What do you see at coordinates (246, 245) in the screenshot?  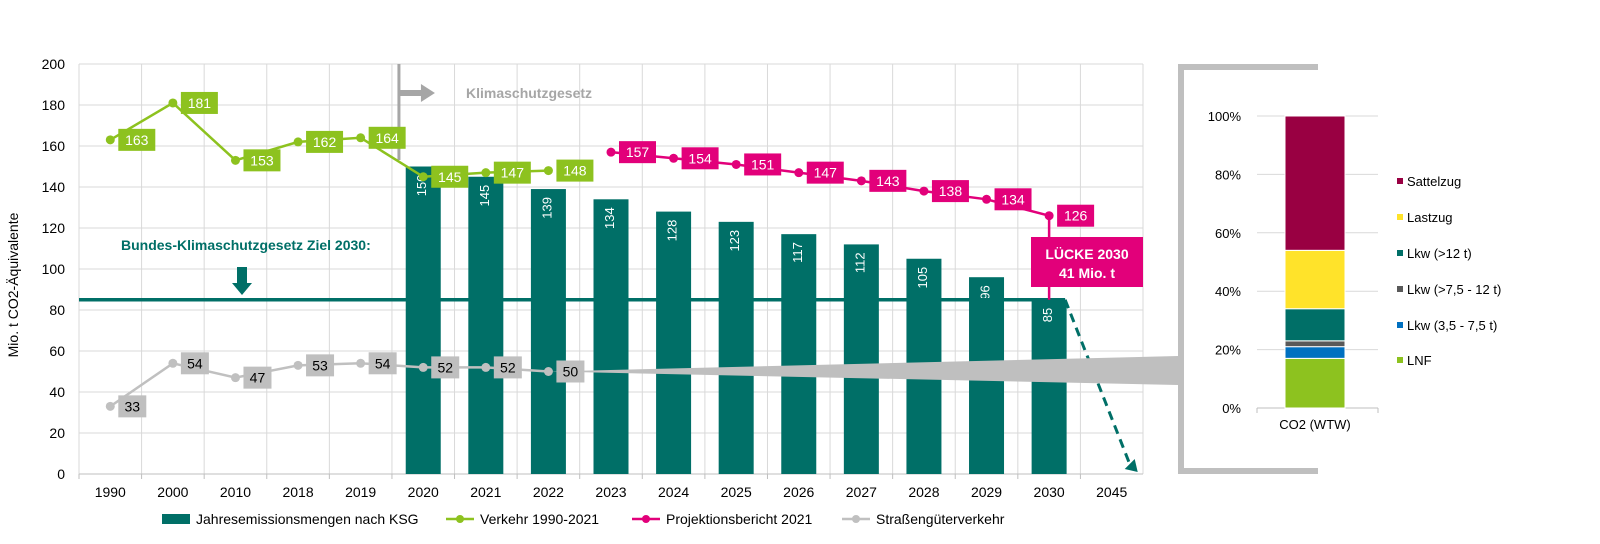 I see `target-annotation: Bundes-Klimaschutzgesetz Ziel 2030:` at bounding box center [246, 245].